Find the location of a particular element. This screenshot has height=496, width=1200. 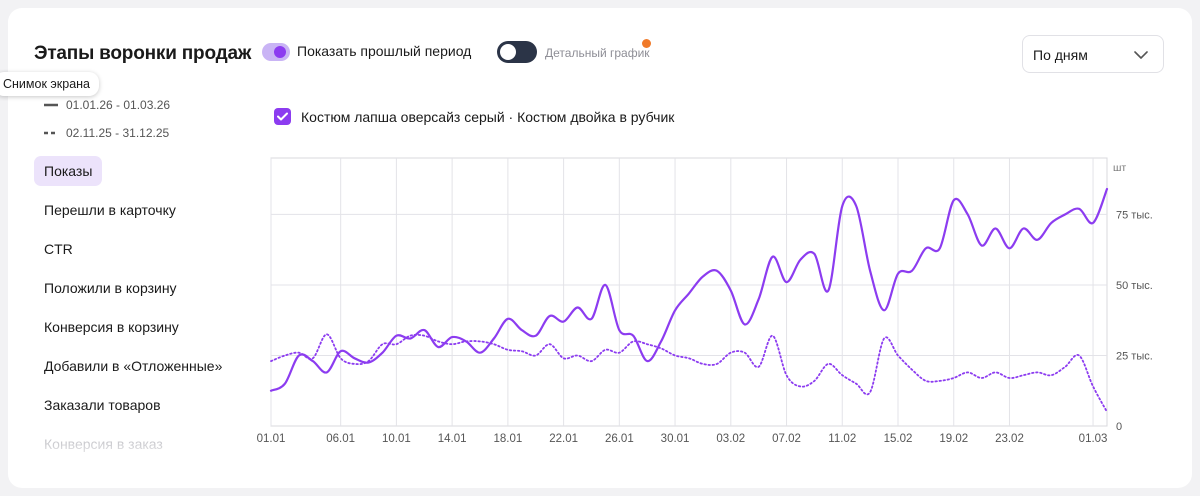

x-tick-label: 10.01 is located at coordinates (396, 439).